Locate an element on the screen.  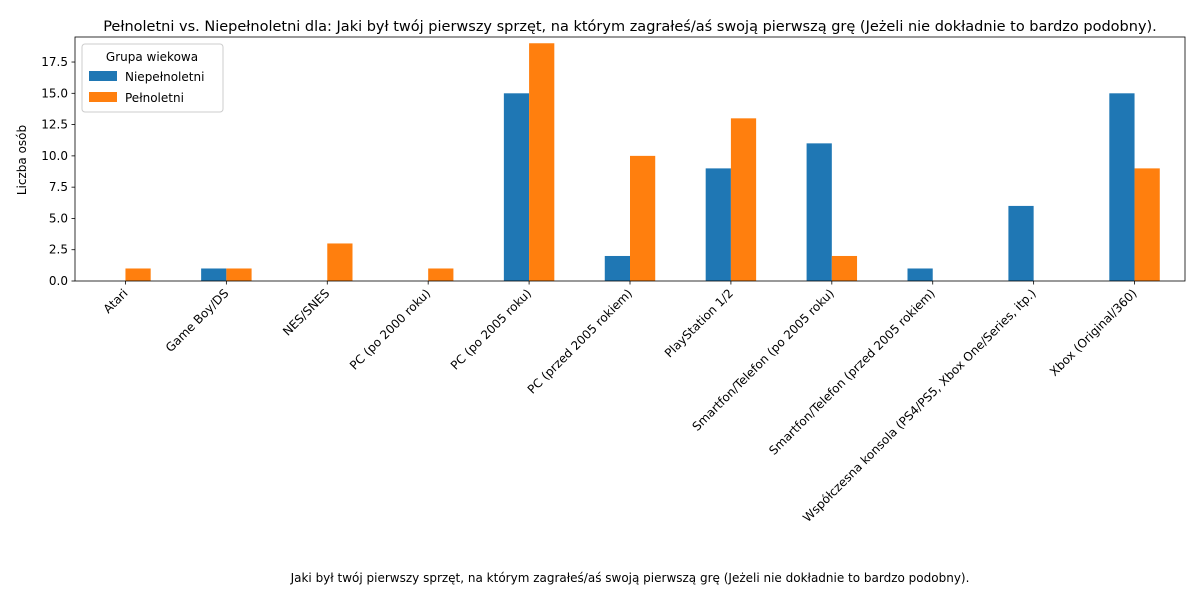
legend-title: Grupa wiekowa is located at coordinates (152, 57).